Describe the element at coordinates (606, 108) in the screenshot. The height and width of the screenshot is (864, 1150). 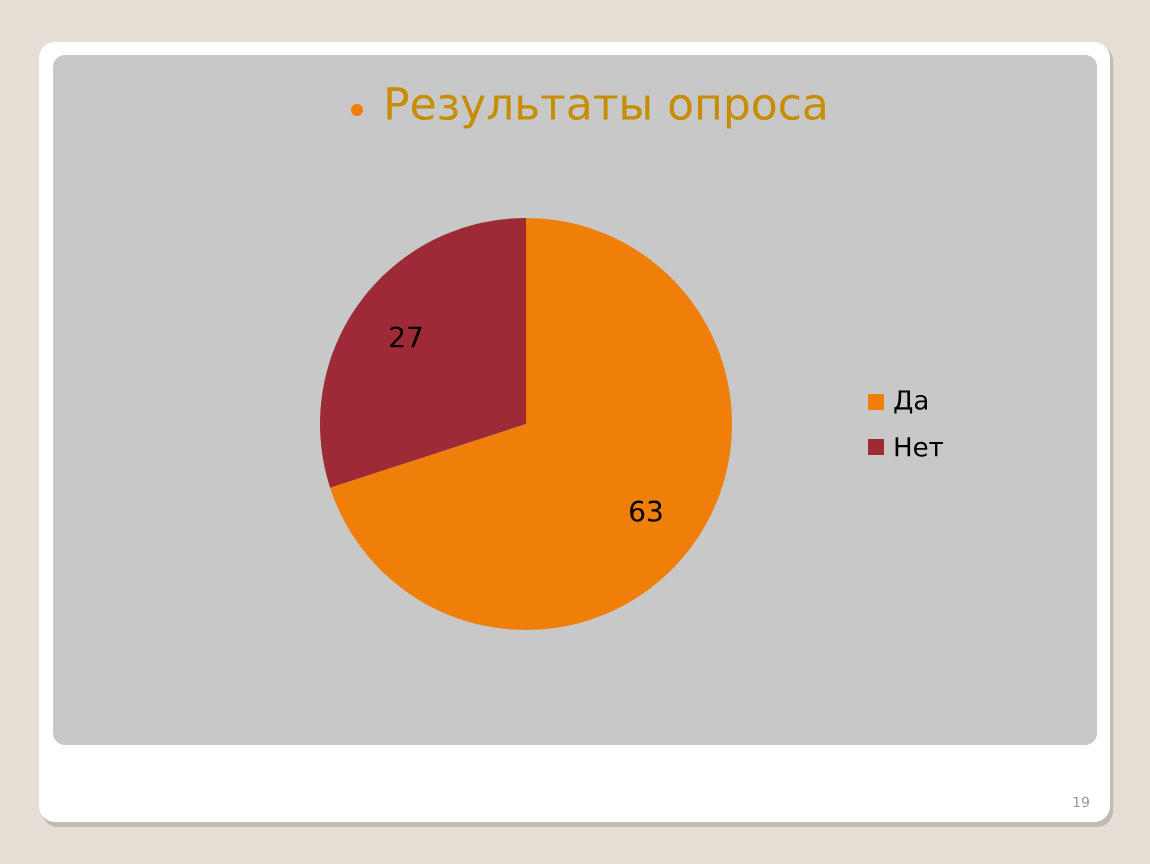
I see `chart-title: Результаты опроса` at that location.